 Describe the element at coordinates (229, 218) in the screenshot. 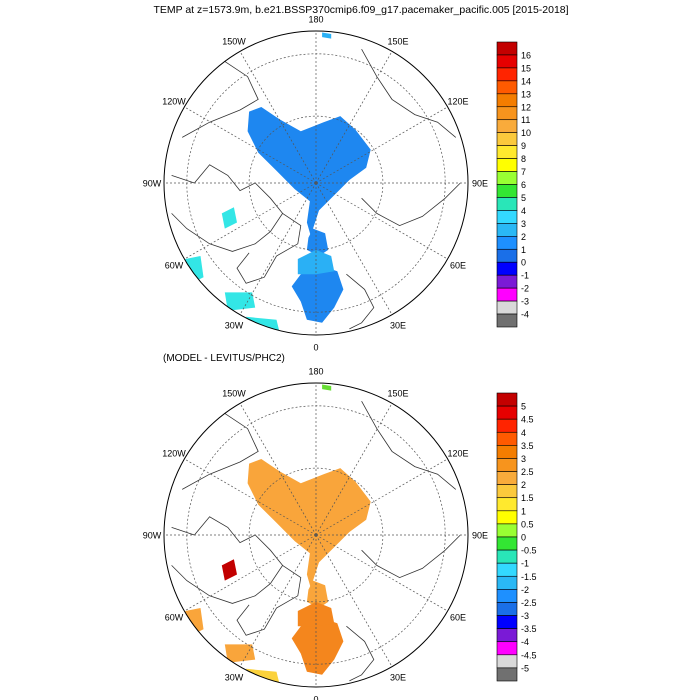

I see `field-baffin-bay` at that location.